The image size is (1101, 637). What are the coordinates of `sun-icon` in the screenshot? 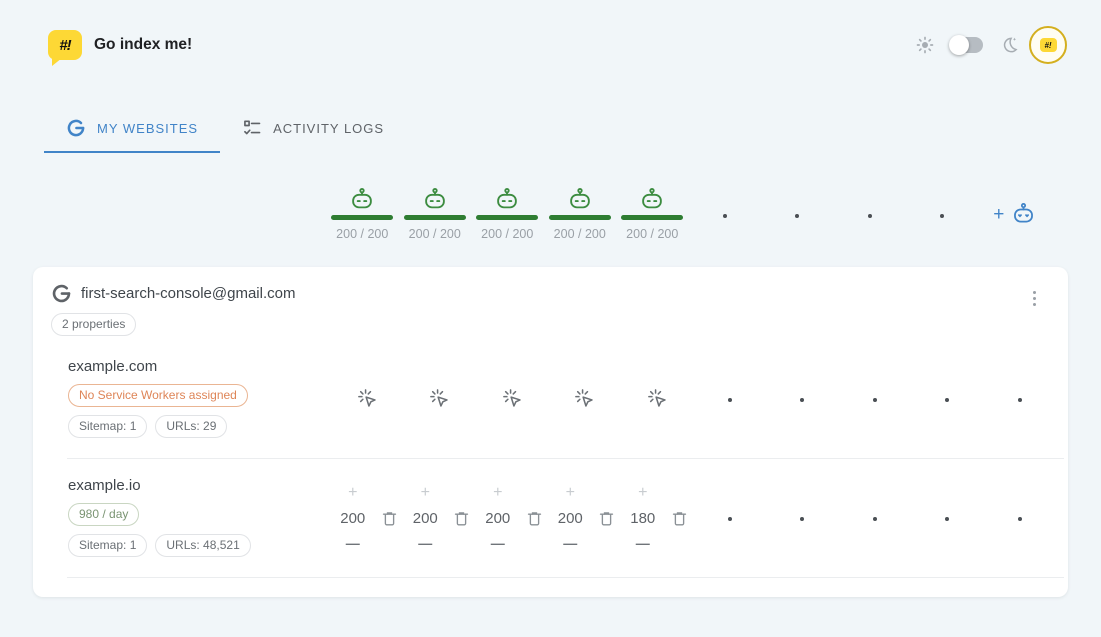 It's located at (925, 45).